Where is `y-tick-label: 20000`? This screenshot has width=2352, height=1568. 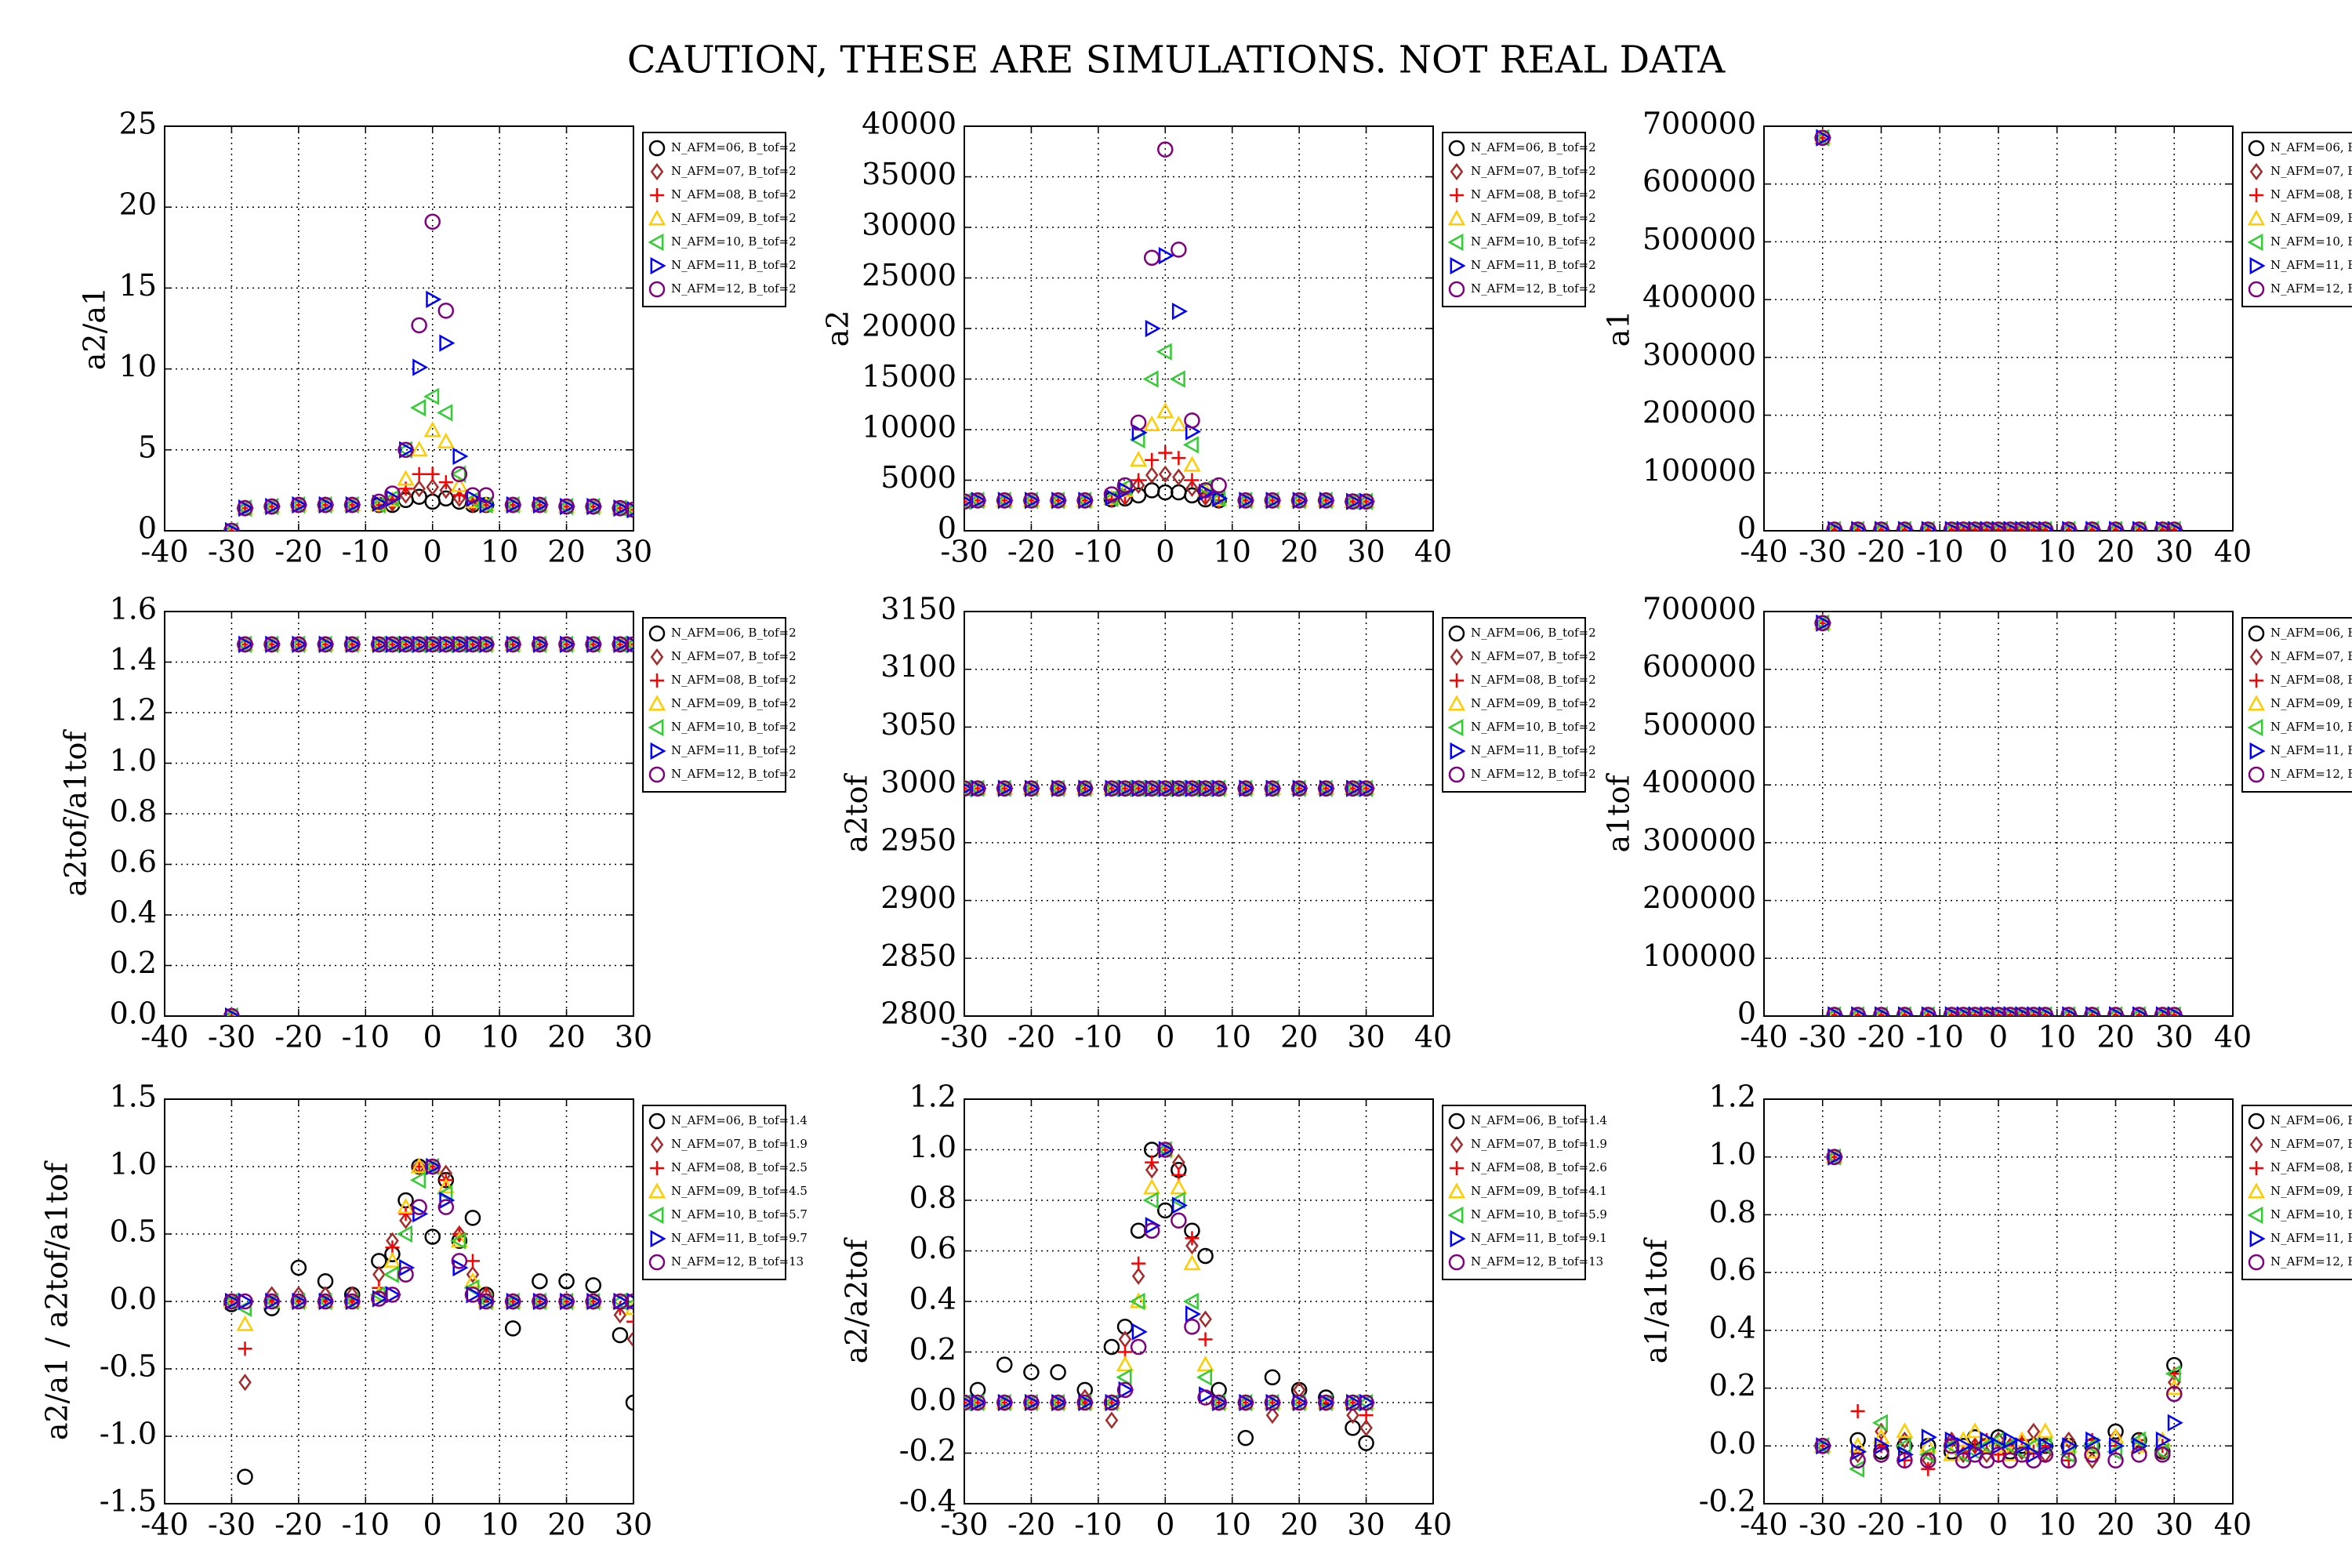 y-tick-label: 20000 is located at coordinates (909, 326).